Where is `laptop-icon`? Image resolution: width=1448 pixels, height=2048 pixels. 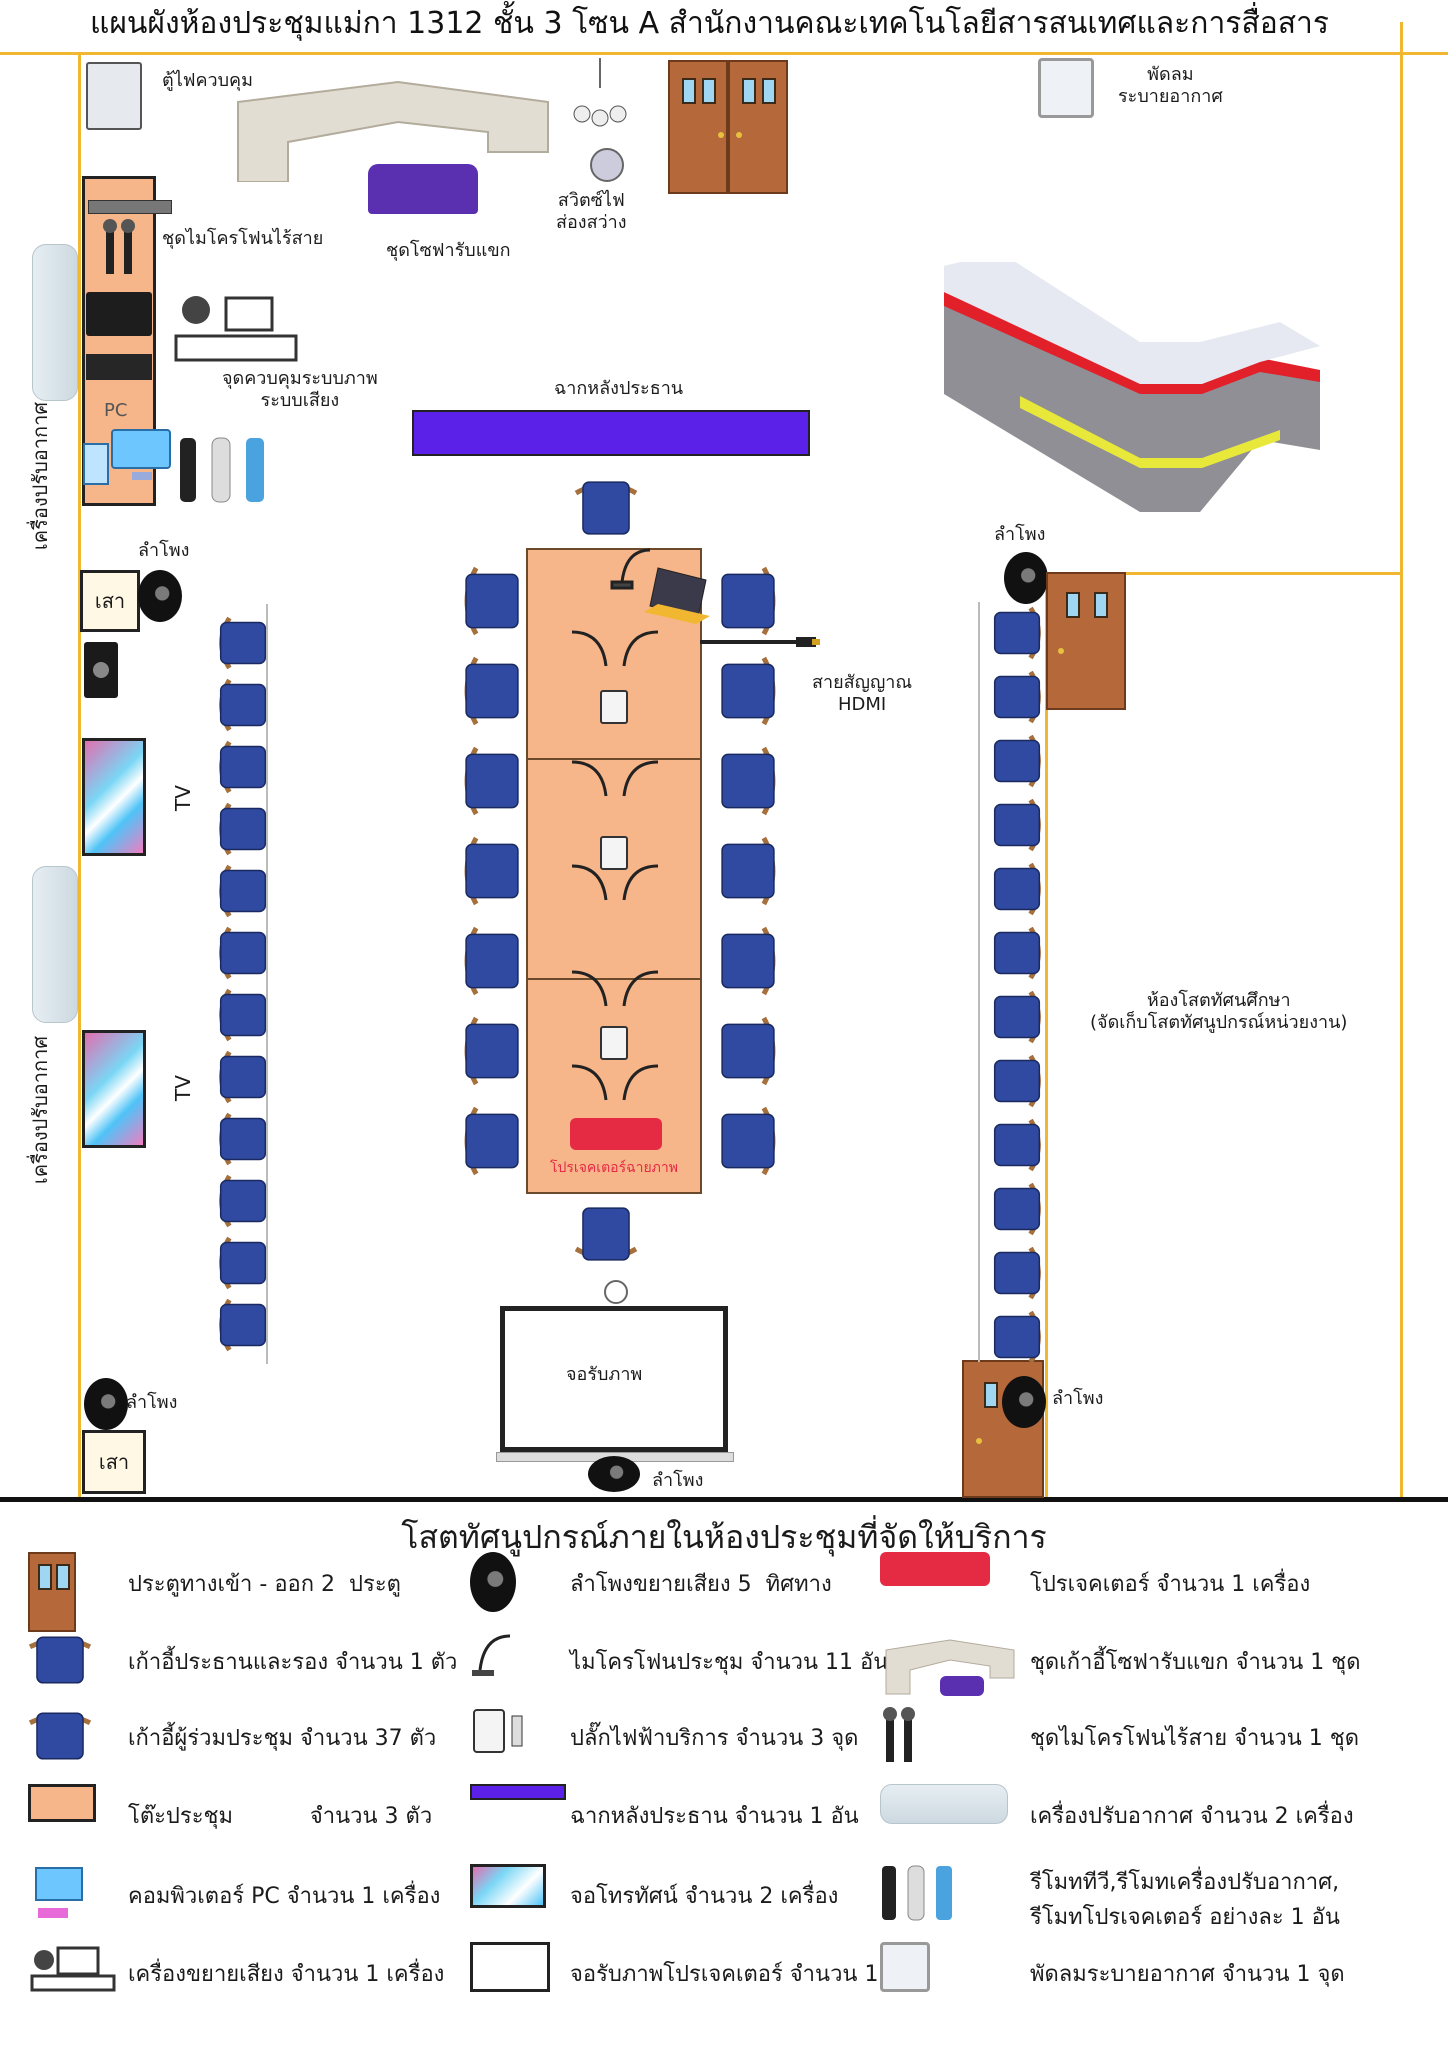 laptop-icon is located at coordinates (676, 599).